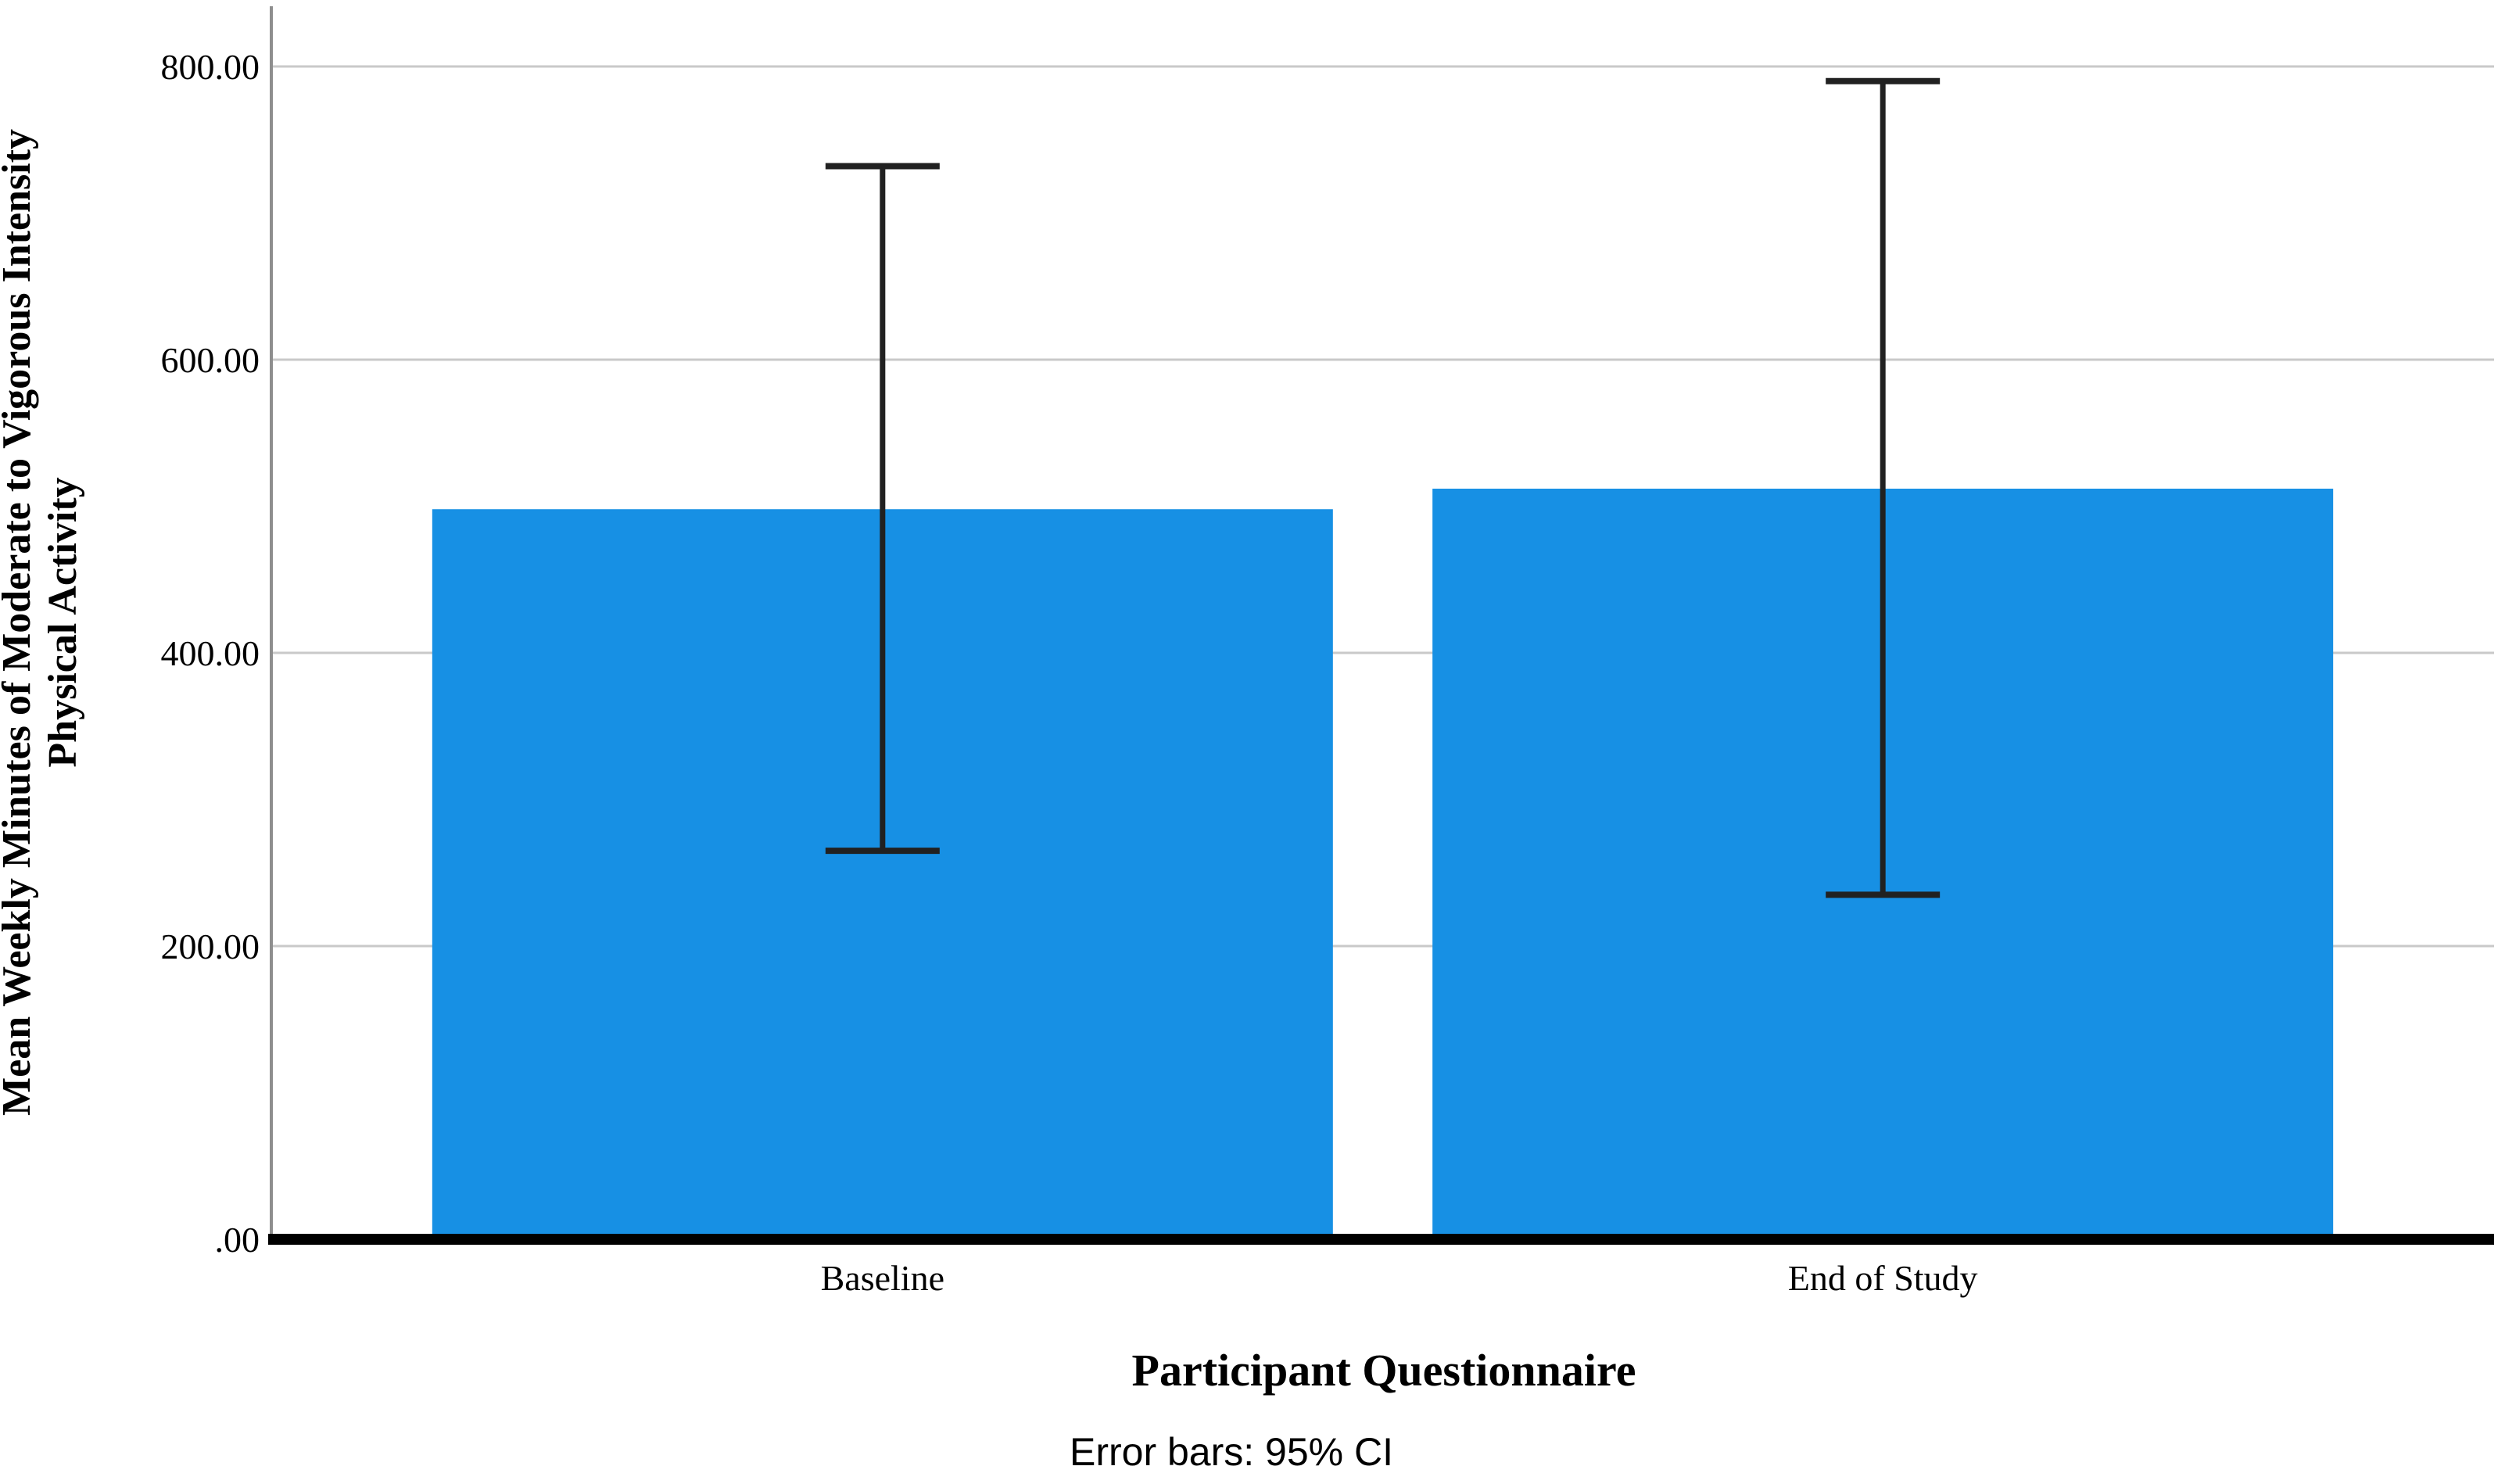 Image resolution: width=2498 pixels, height=1484 pixels. What do you see at coordinates (882, 1278) in the screenshot?
I see `x-category-label-baseline: Baseline` at bounding box center [882, 1278].